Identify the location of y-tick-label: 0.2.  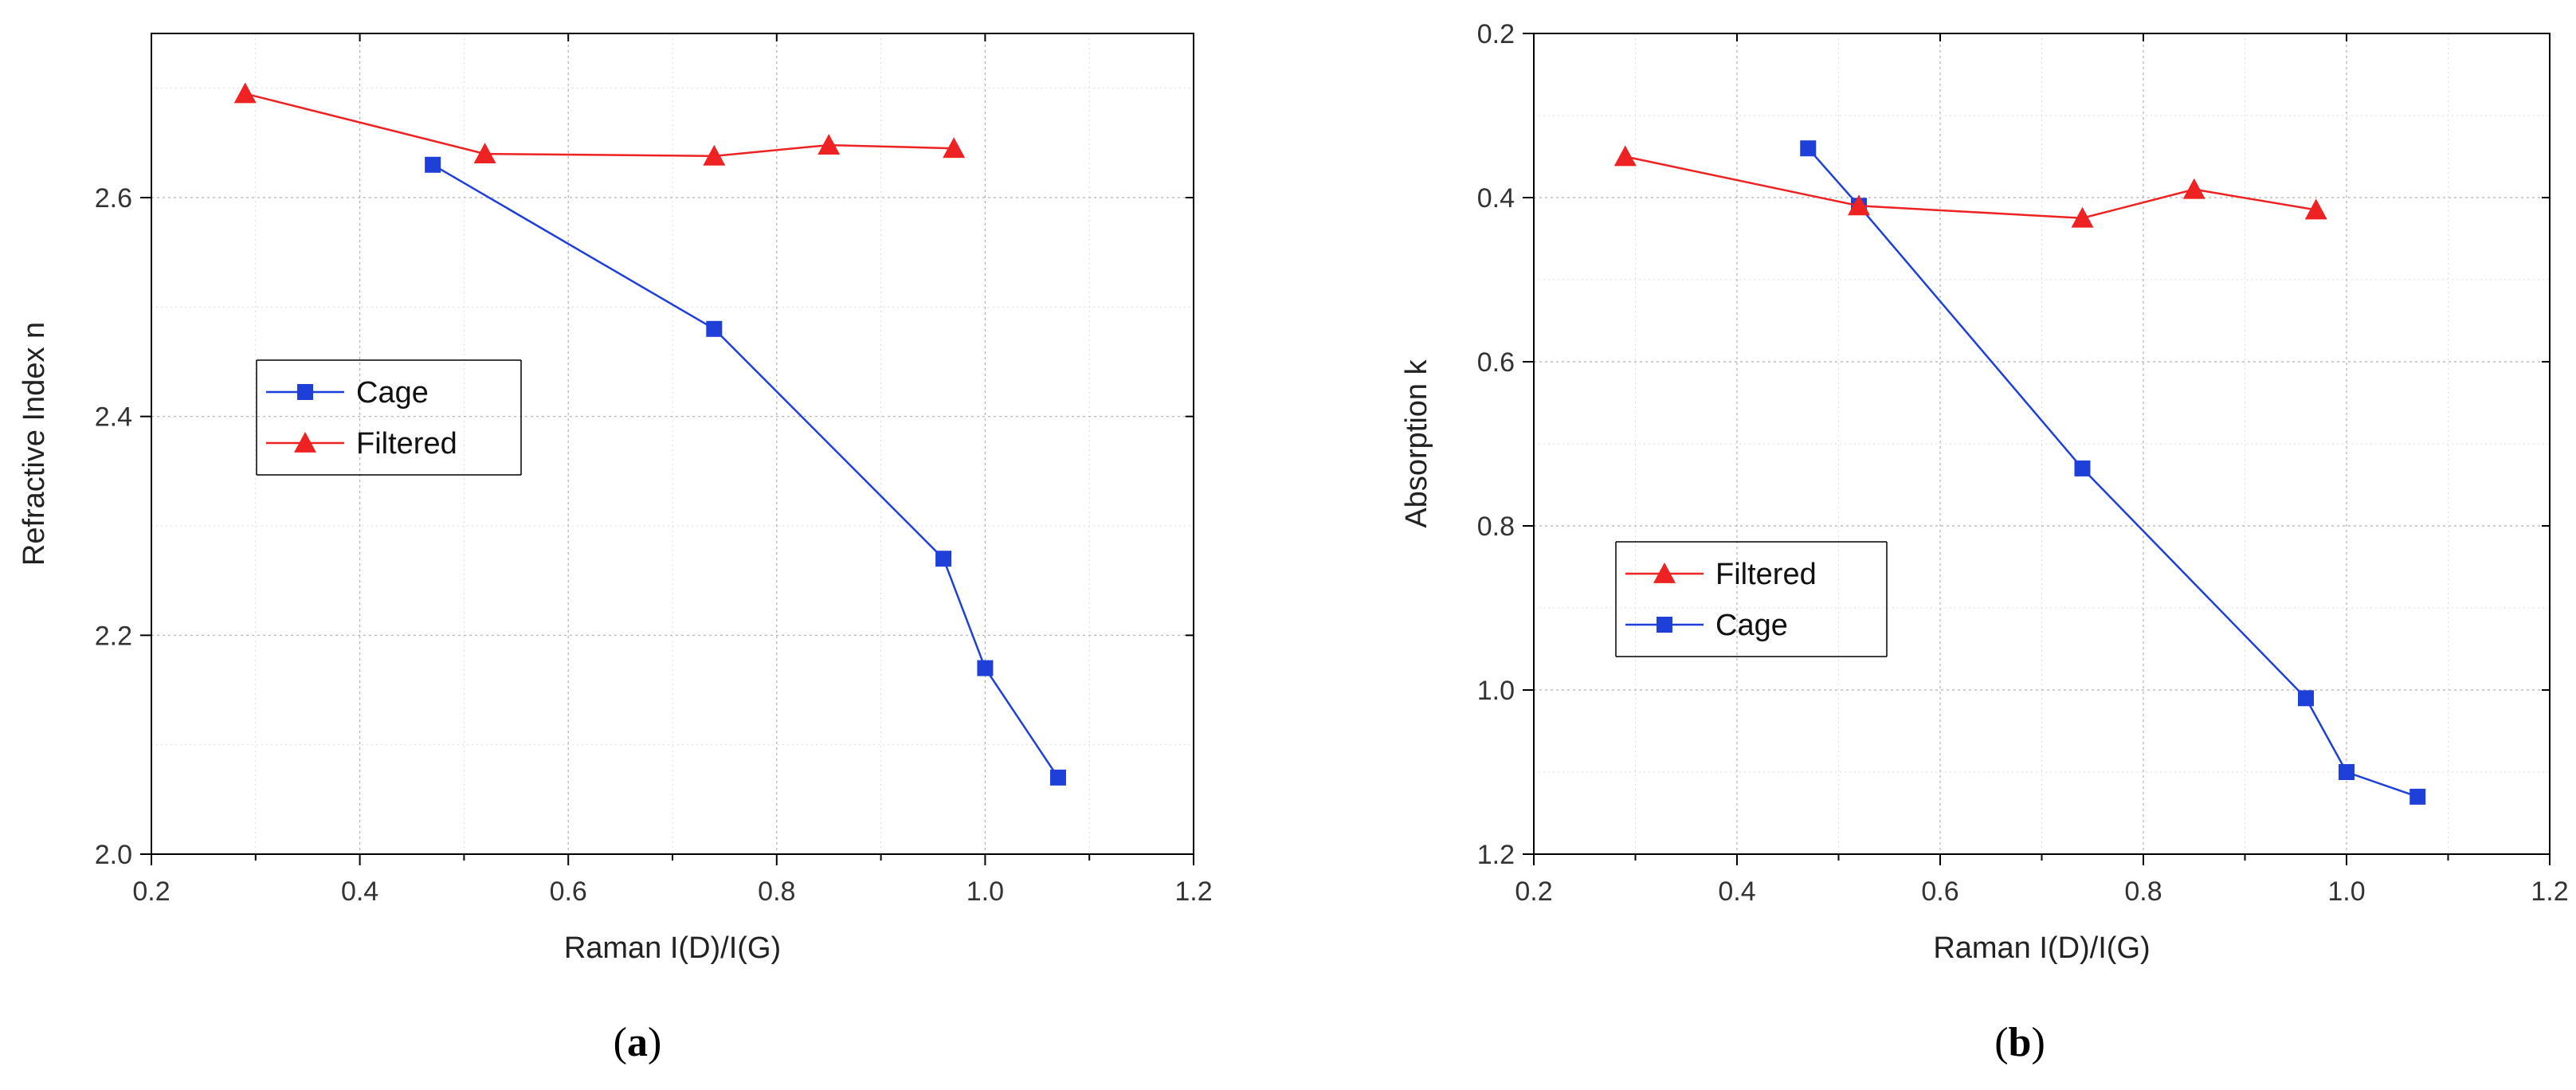
(1496, 34).